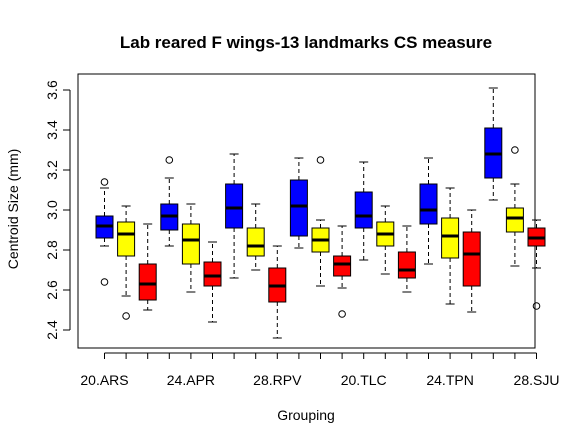 The image size is (576, 446). I want to click on y-axis: 2.4 2.6 2.8 3.0 3.2 3.4 3.6, so click(57, 210).